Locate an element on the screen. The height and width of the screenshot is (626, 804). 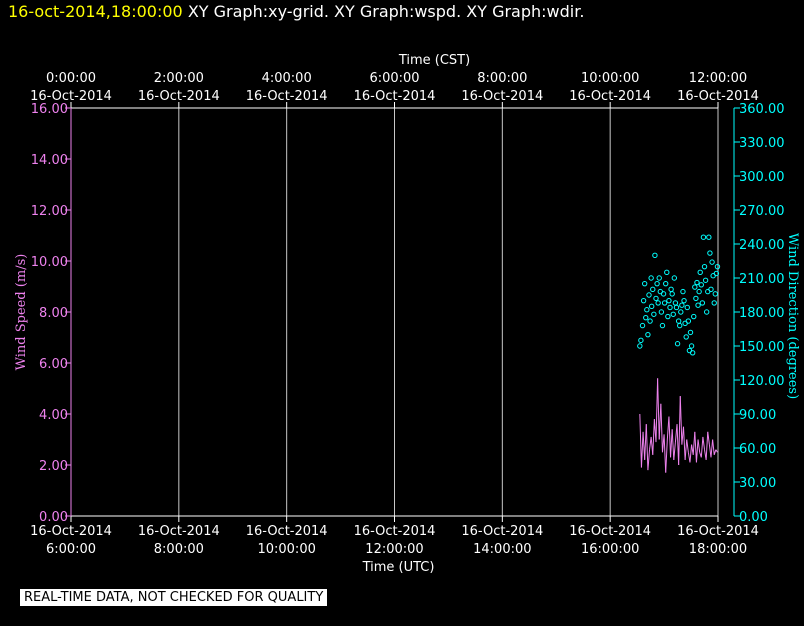
bottom-tick-time: 8:00:00 is located at coordinates (179, 549).